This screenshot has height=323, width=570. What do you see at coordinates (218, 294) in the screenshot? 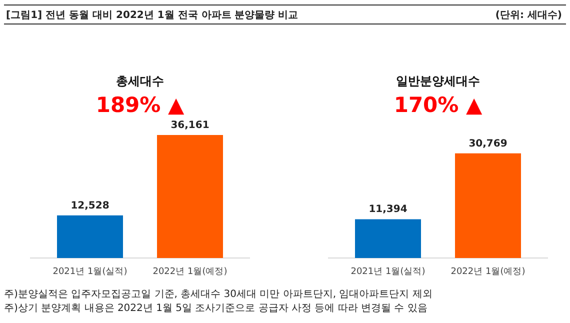
I see `text: 주)분양실적은 입주자모집공고일 기준, 총세대수 30세대 미만 아파트단지, 임대아파트단지 제외` at bounding box center [218, 294].